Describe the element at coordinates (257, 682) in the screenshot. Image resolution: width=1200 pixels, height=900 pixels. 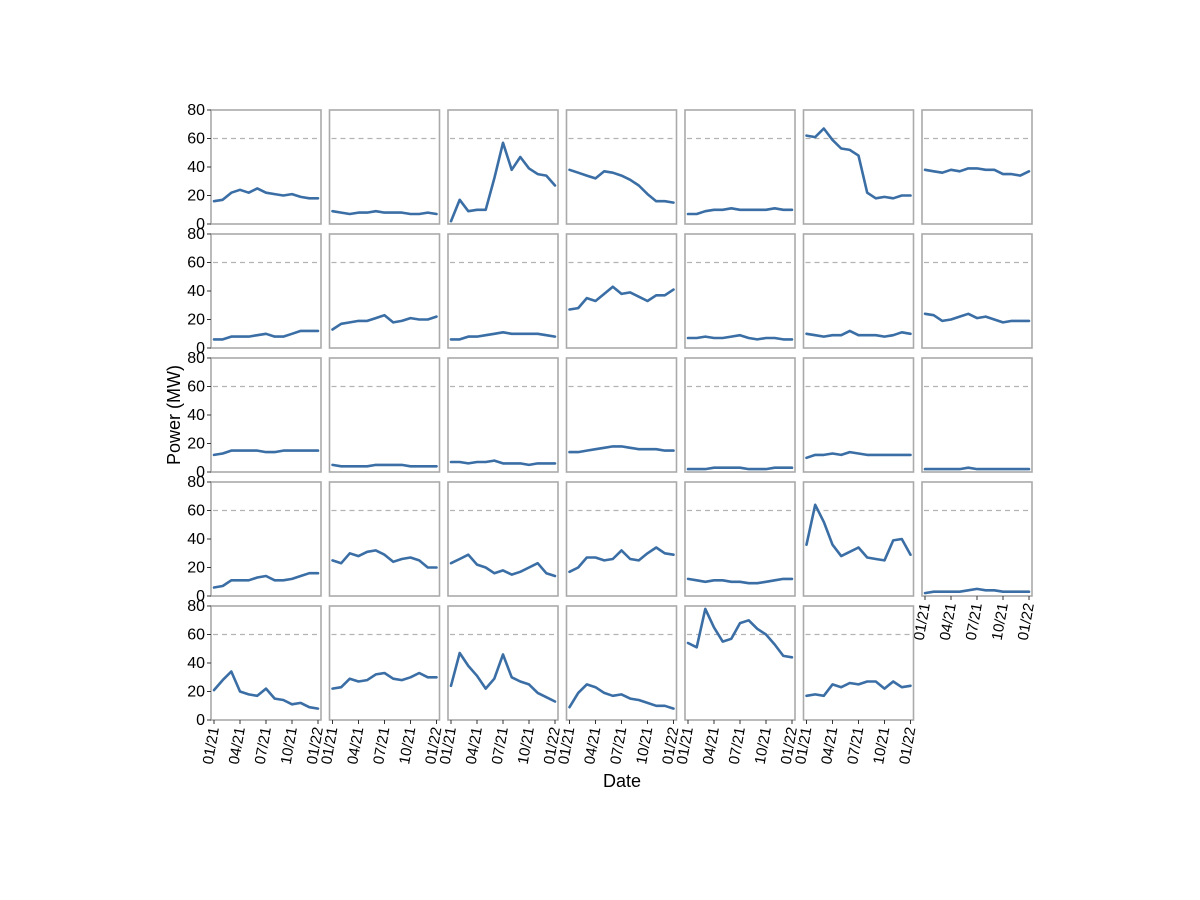
I see `panel: 0 20 40 60 80 01/21 04/21 07/21 10/21 01/22` at that location.